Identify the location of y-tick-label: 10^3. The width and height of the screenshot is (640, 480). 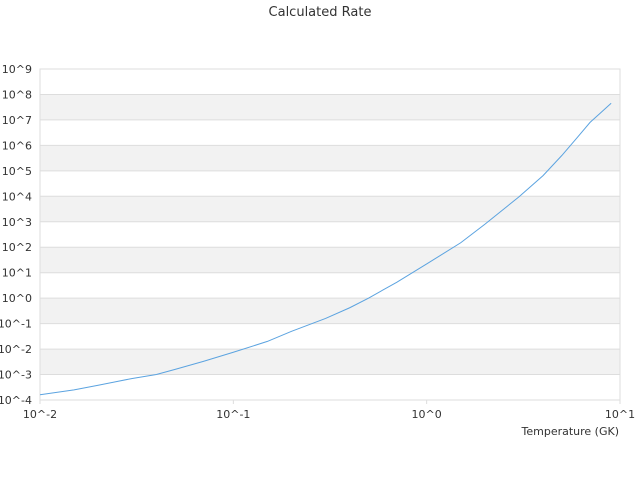
(17, 222).